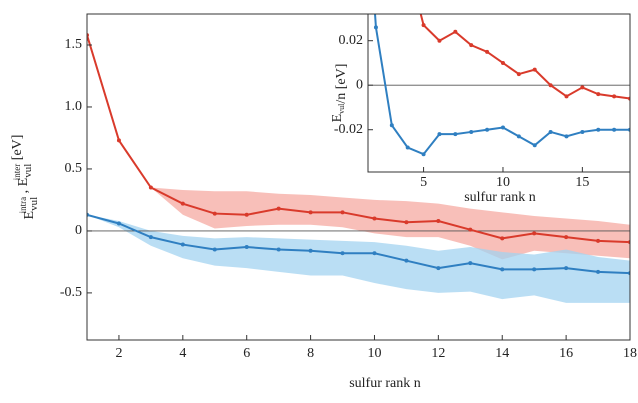  What do you see at coordinates (341, 84) in the screenshot?
I see `y-label-text: /n [eV]` at bounding box center [341, 84].